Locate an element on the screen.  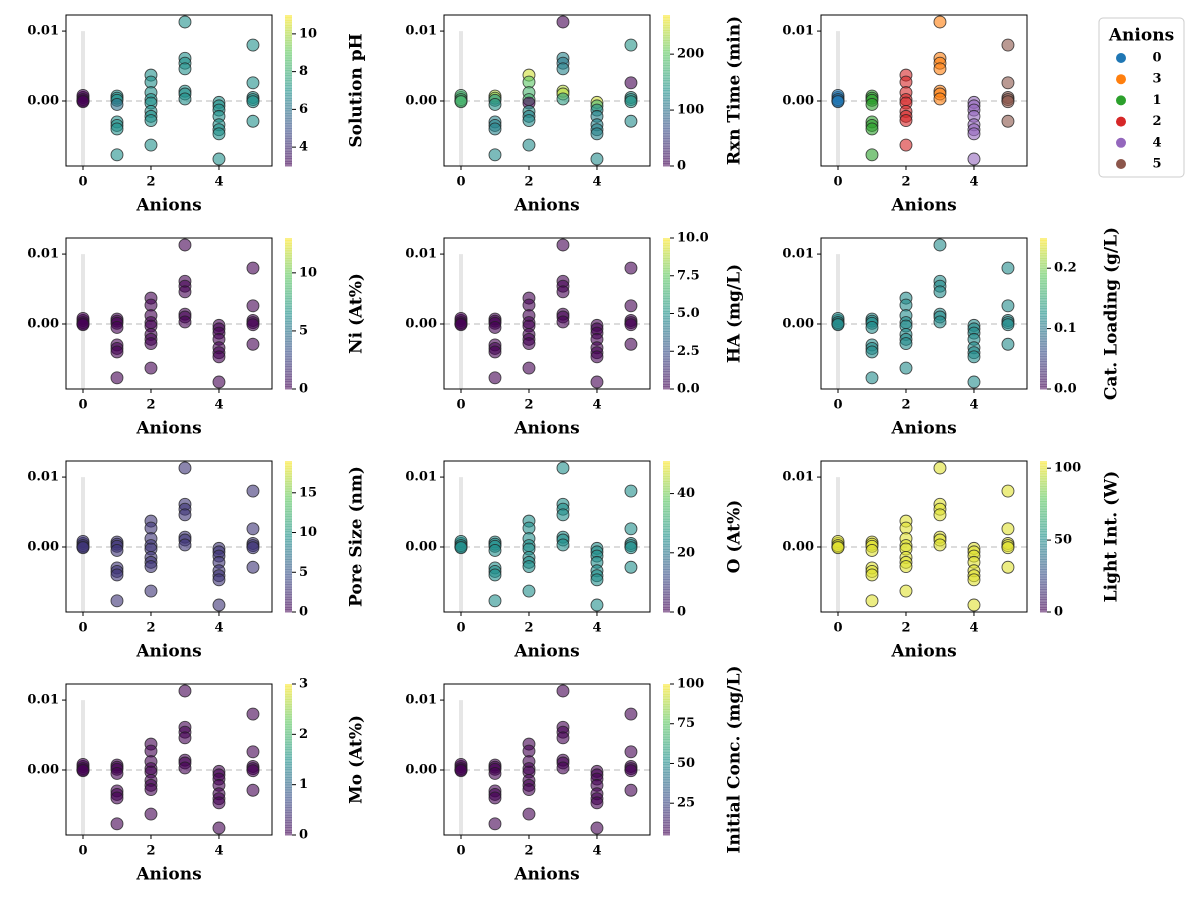
subplot: 0 2 4 0.00 0.01 Anions 4 6 8 10 Solution pH is located at coordinates (197, 115).